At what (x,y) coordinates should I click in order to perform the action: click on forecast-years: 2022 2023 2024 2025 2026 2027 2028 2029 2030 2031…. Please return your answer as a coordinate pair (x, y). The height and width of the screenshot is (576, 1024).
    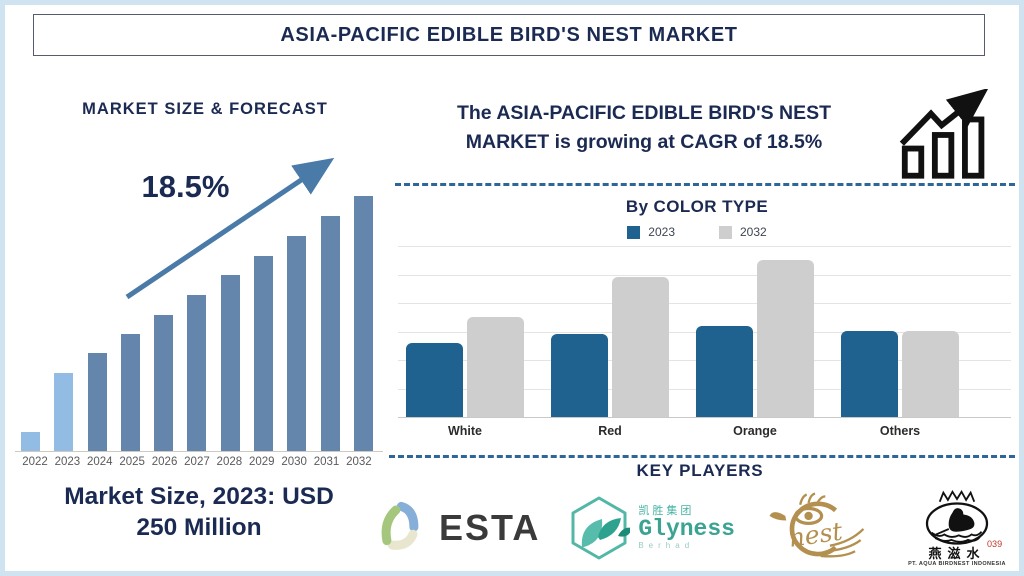
    Looking at the image, I should click on (197, 462).